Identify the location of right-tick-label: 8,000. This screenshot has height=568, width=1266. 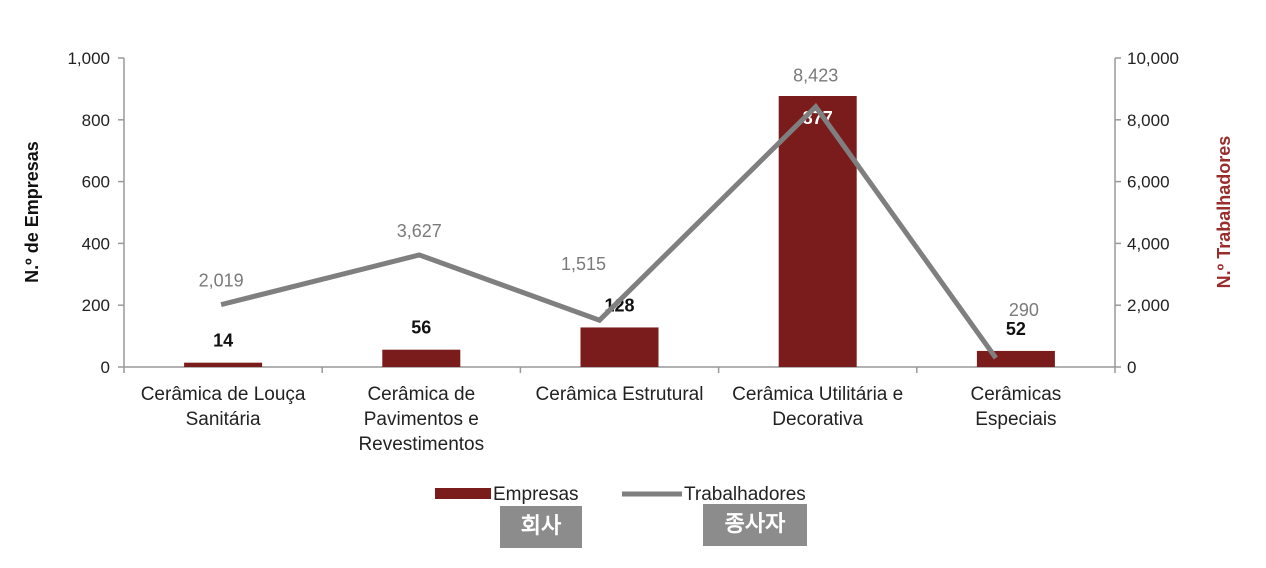
(1148, 120).